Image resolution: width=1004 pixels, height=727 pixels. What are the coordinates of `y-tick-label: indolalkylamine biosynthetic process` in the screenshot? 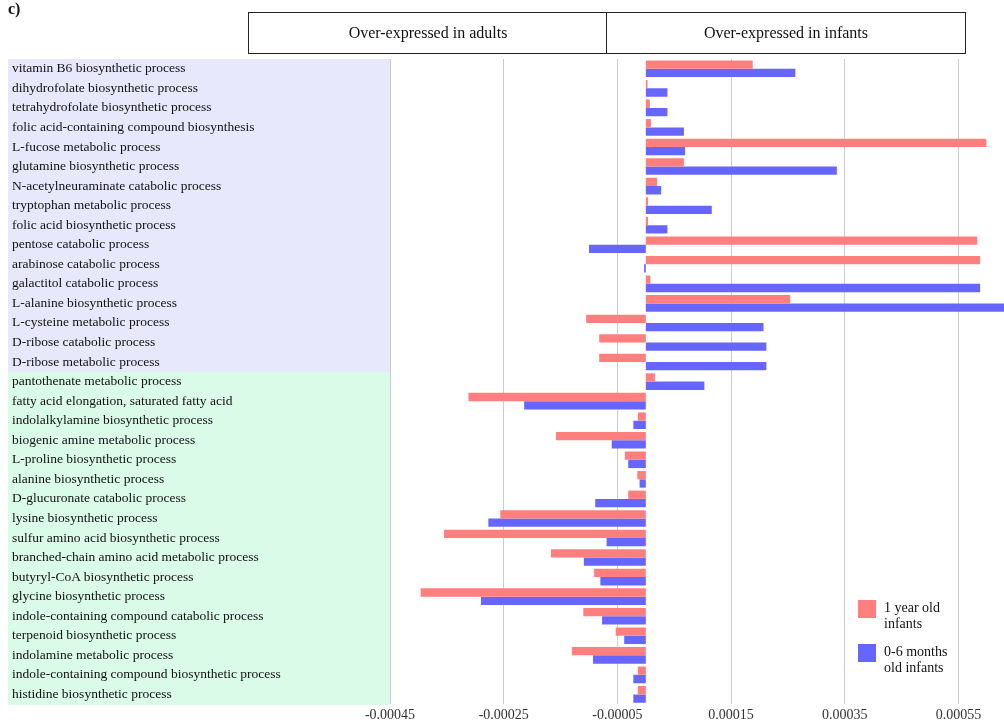 It's located at (112, 420).